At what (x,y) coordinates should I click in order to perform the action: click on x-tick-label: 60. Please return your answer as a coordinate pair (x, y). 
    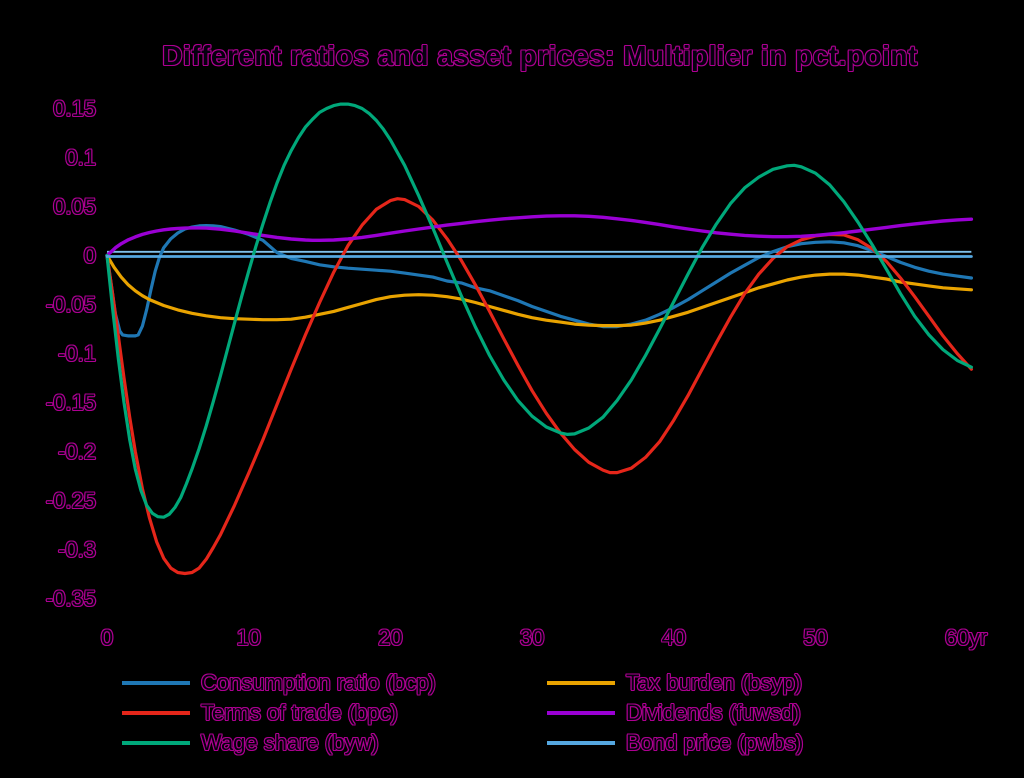
    Looking at the image, I should click on (957, 637).